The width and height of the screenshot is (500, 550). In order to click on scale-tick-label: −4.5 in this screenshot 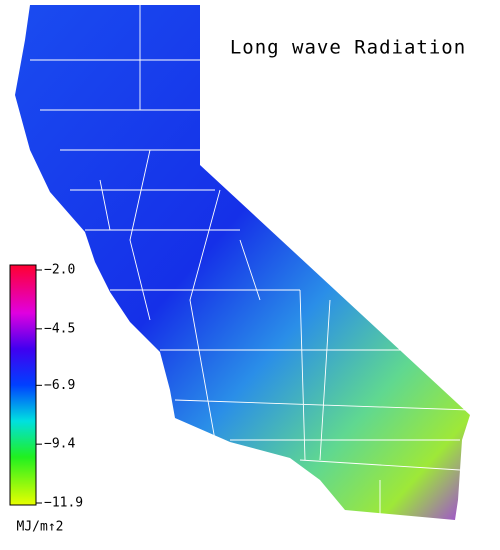, I will do `click(59, 328)`.